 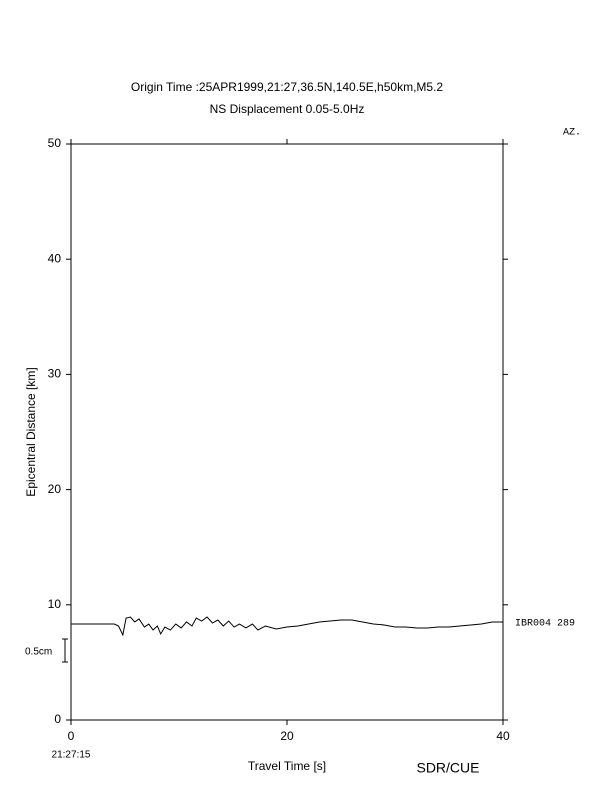 I want to click on y-tick-label: 0, so click(x=57, y=719).